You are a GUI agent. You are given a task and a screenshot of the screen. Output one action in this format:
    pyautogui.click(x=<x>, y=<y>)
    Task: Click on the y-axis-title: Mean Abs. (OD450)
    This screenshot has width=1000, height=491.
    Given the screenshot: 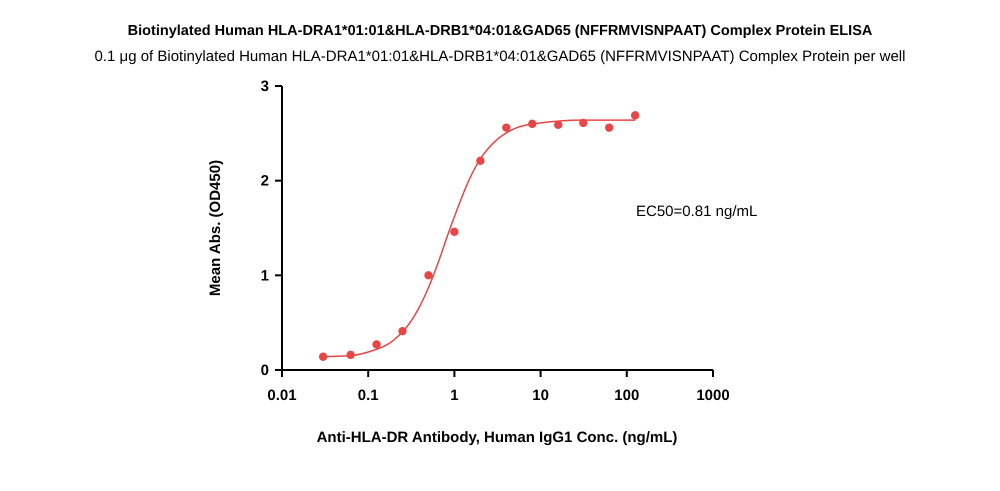 What is the action you would take?
    pyautogui.click(x=215, y=228)
    